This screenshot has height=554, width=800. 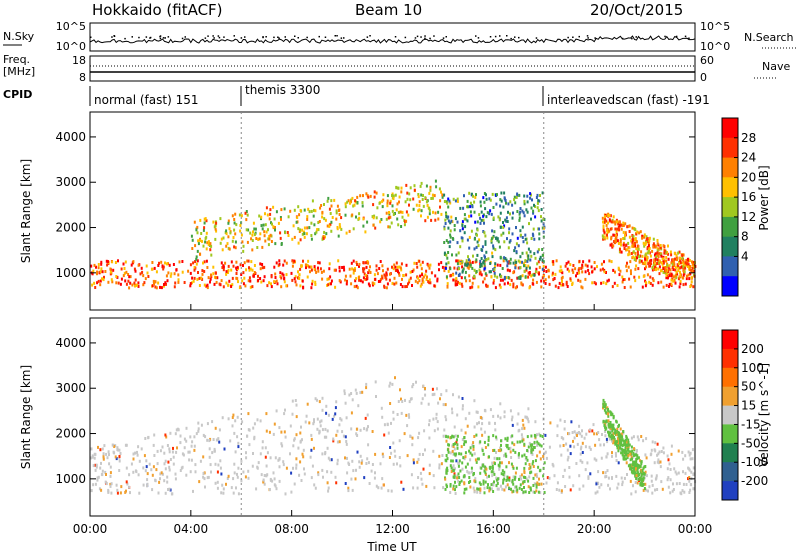 I want to click on power-cell-1957, so click(x=653, y=244).